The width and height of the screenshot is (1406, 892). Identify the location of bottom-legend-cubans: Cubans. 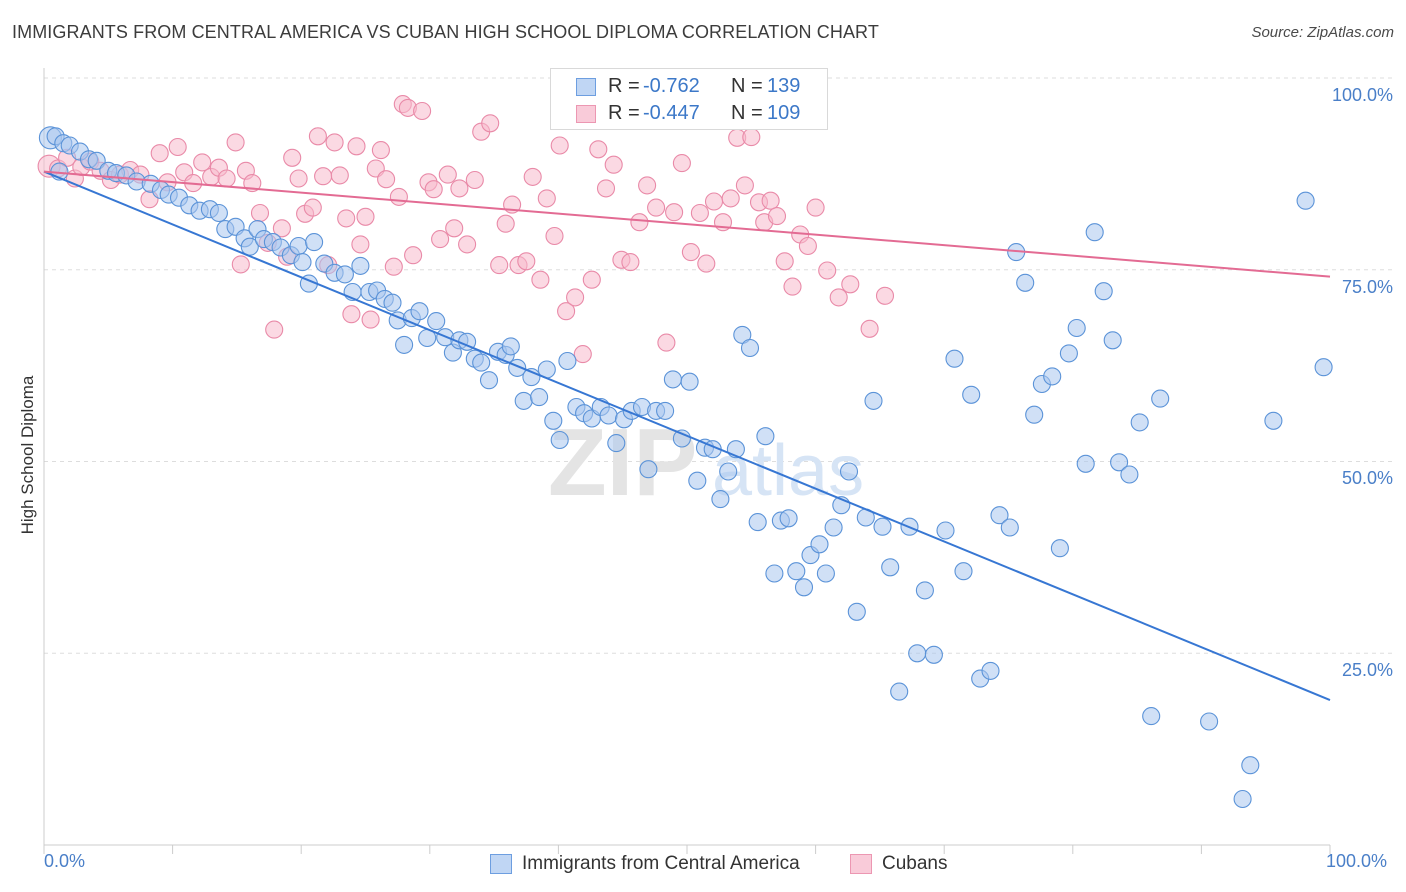
(905, 864).